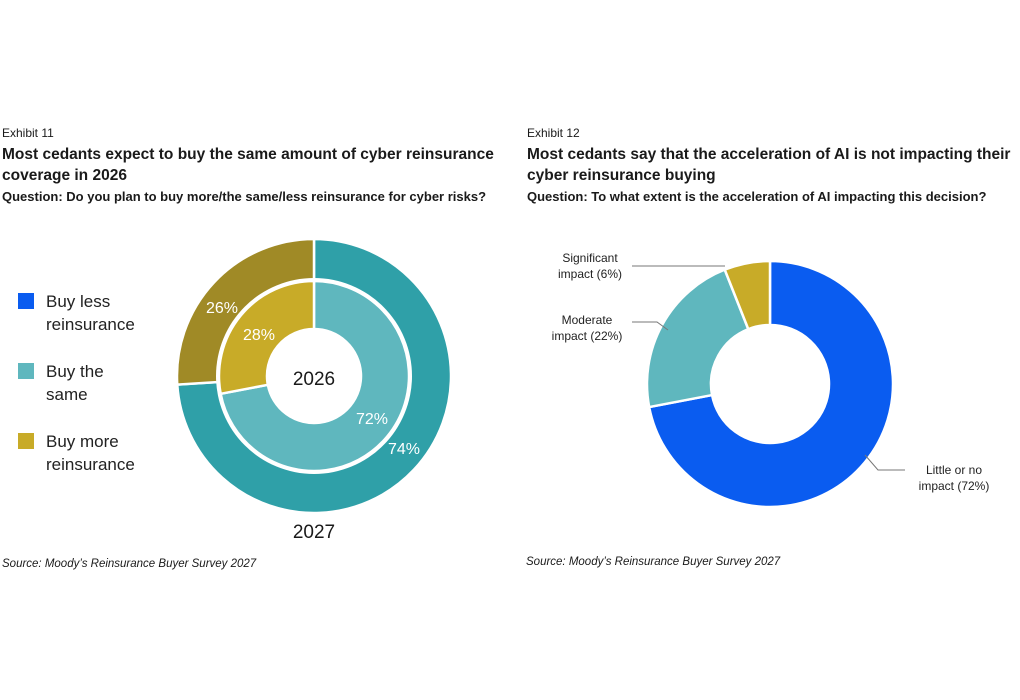 The image size is (1020, 700). Describe the element at coordinates (954, 478) in the screenshot. I see `callout-little: Little or no impact (72%)` at that location.